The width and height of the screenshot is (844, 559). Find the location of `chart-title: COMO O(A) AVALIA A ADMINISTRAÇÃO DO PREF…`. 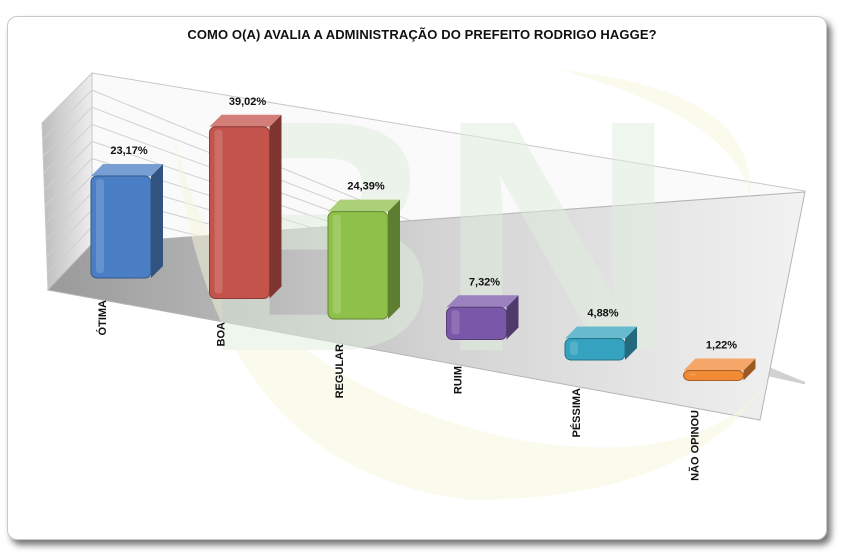

chart-title: COMO O(A) AVALIA A ADMINISTRAÇÃO DO PREF… is located at coordinates (422, 34).